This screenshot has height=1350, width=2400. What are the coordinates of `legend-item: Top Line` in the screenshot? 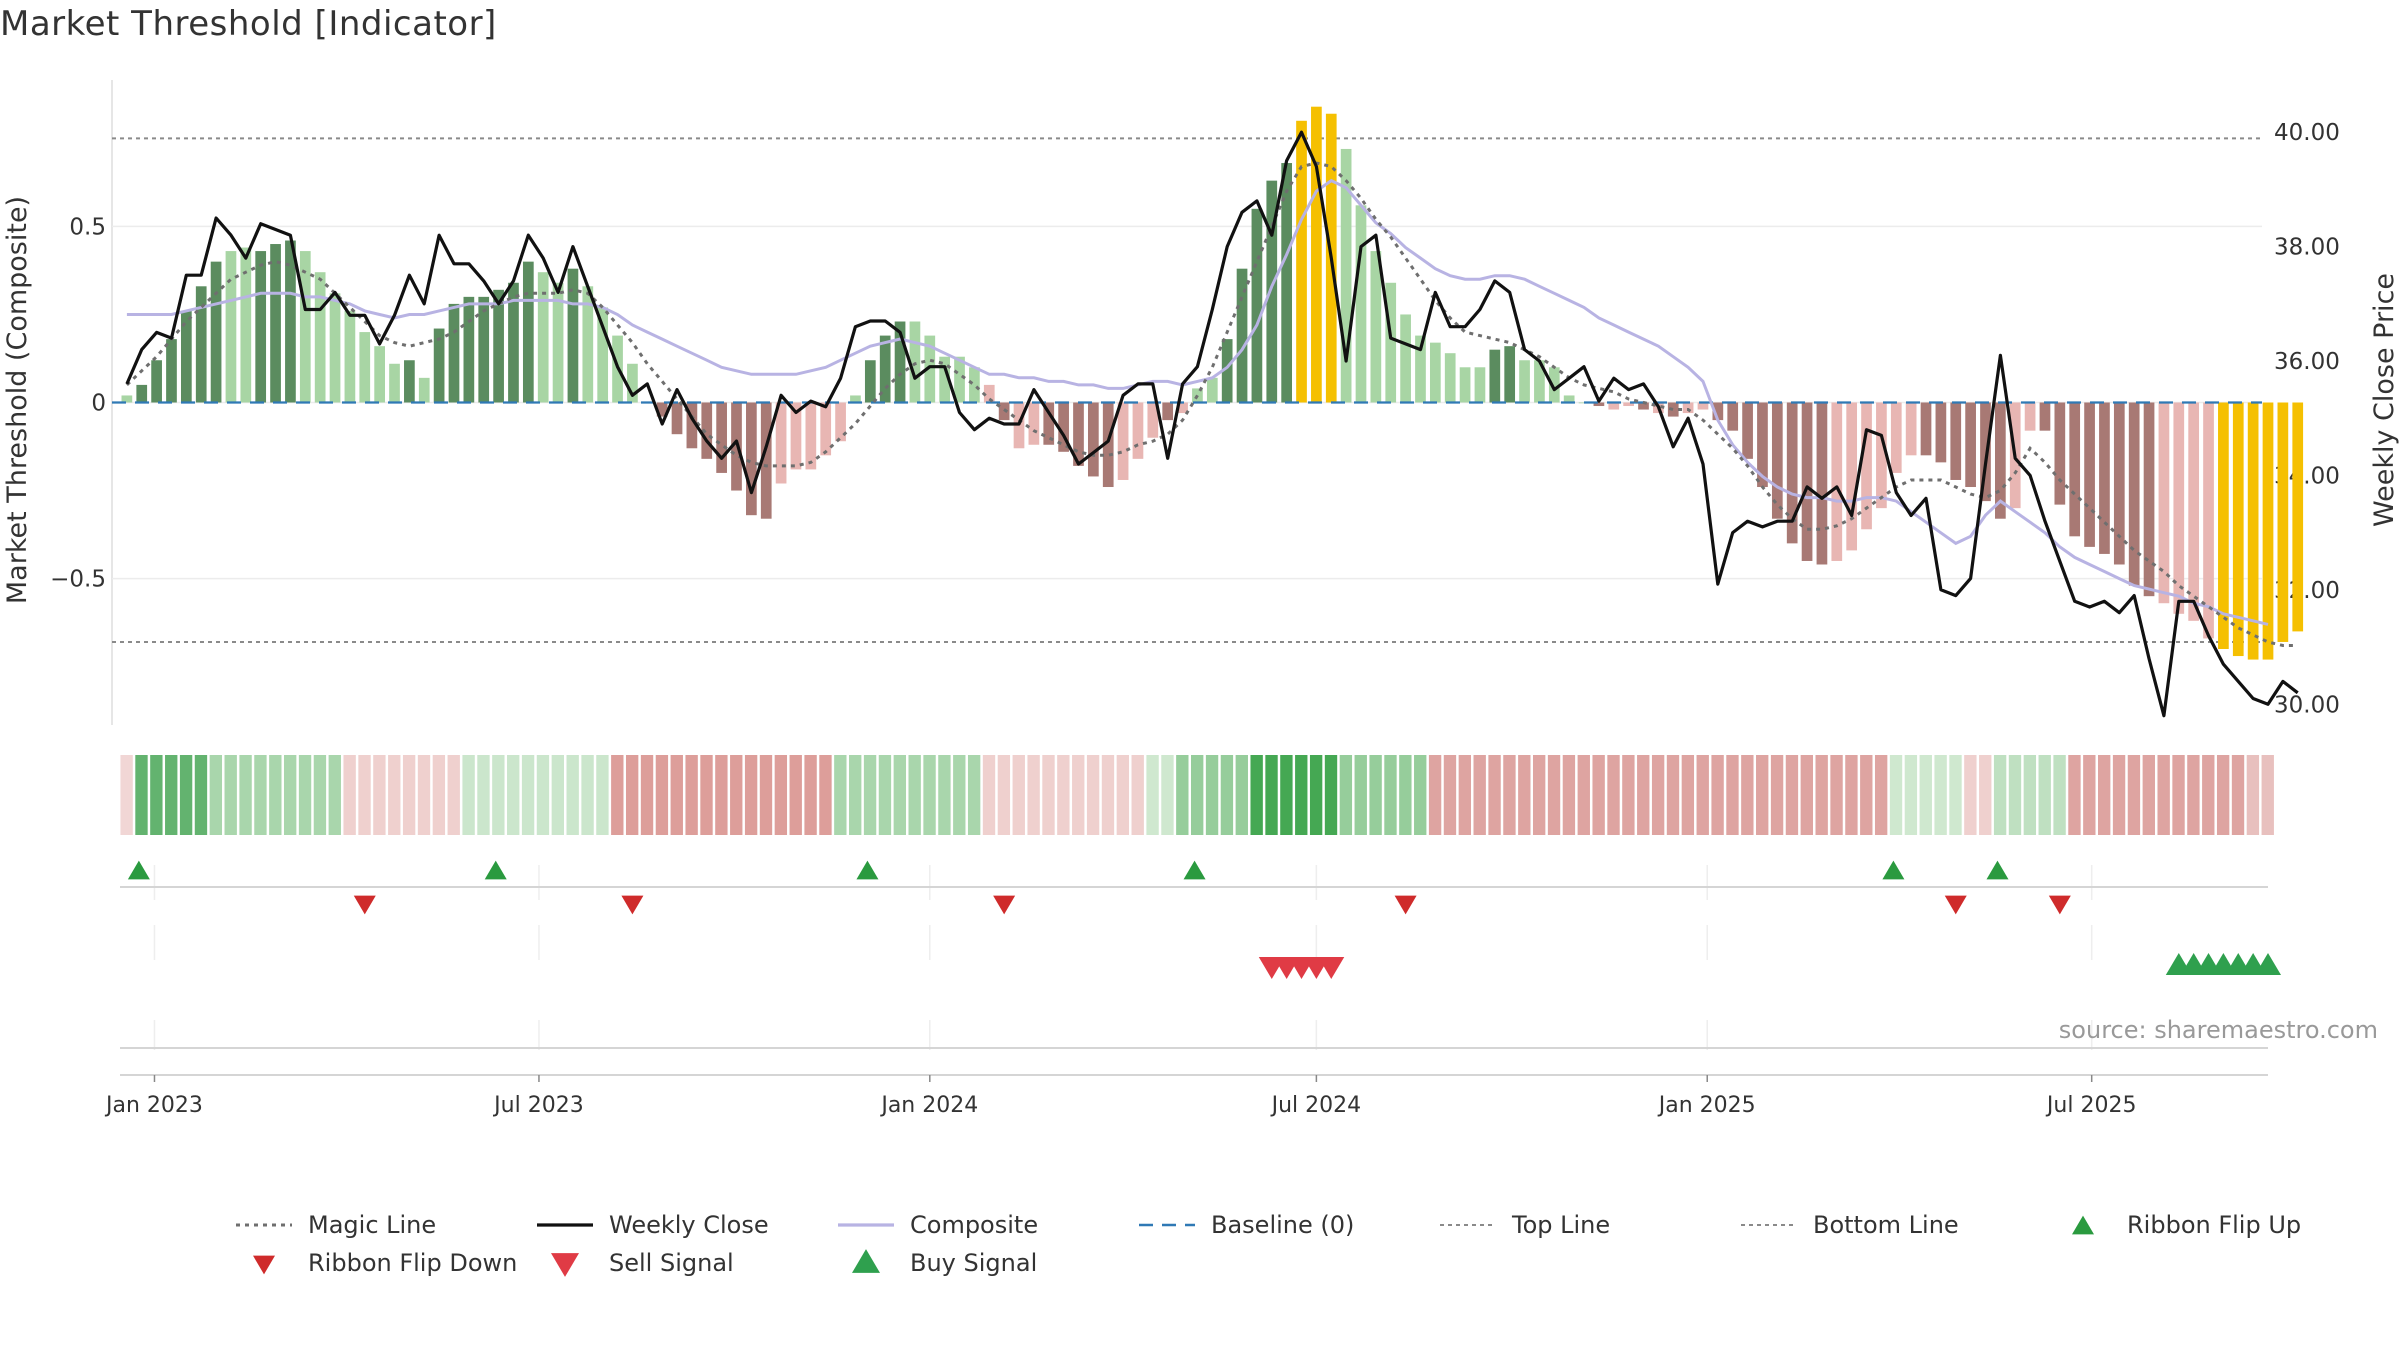 It's located at (1525, 1225).